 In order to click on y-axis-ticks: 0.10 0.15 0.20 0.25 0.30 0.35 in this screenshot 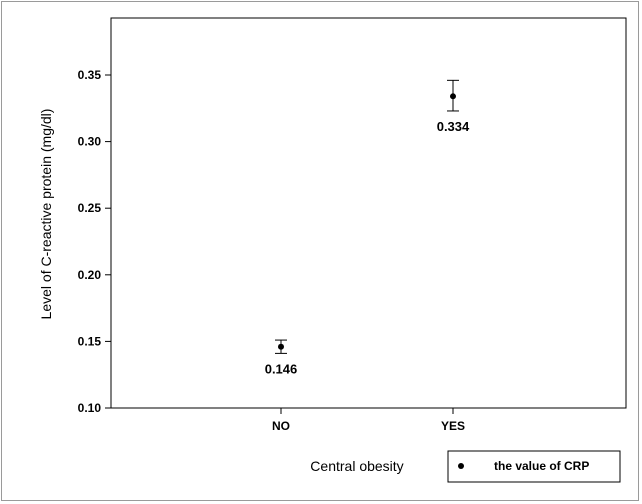, I will do `click(94, 241)`.